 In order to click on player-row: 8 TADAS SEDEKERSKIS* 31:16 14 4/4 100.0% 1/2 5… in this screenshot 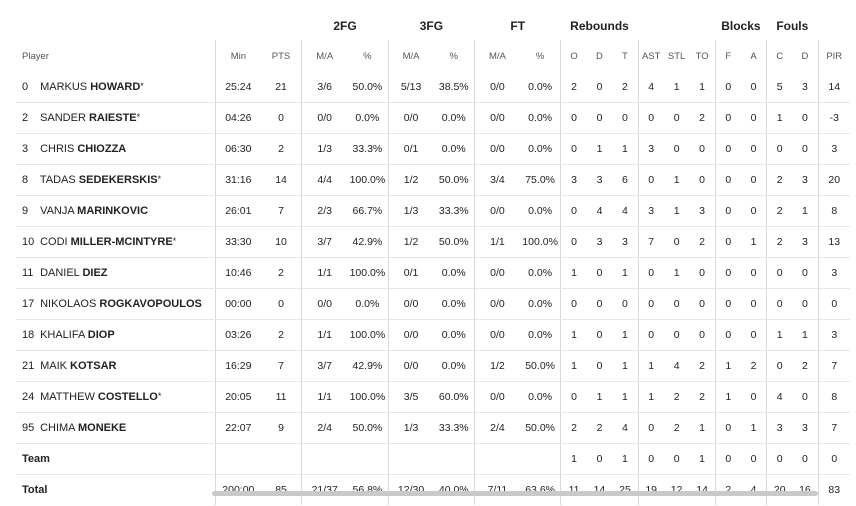, I will do `click(433, 180)`.